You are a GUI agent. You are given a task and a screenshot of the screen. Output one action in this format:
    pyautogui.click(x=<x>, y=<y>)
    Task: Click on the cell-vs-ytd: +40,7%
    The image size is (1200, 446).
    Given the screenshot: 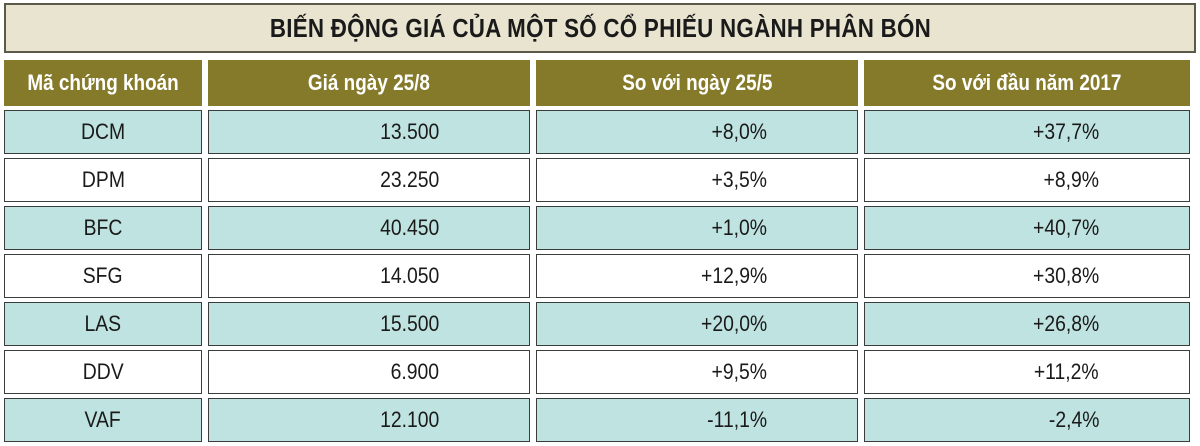 What is the action you would take?
    pyautogui.click(x=1027, y=228)
    